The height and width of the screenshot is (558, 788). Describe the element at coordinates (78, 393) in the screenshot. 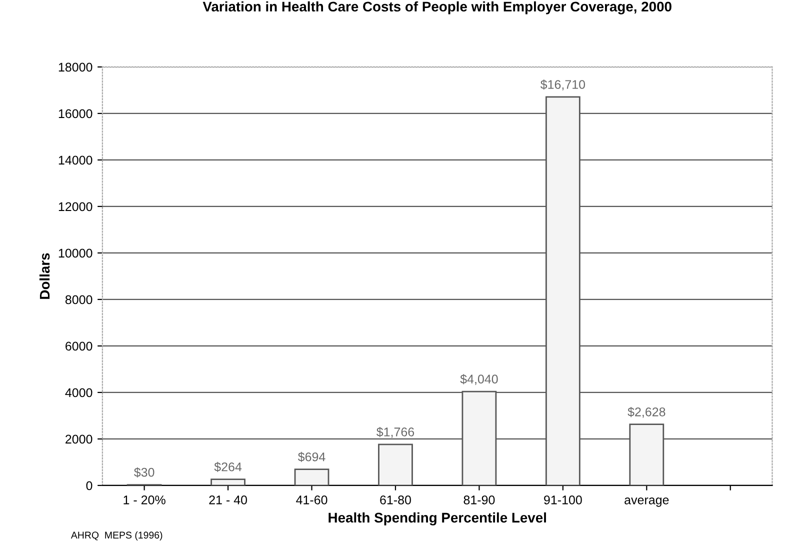

I see `y-tick-label: 4000` at that location.